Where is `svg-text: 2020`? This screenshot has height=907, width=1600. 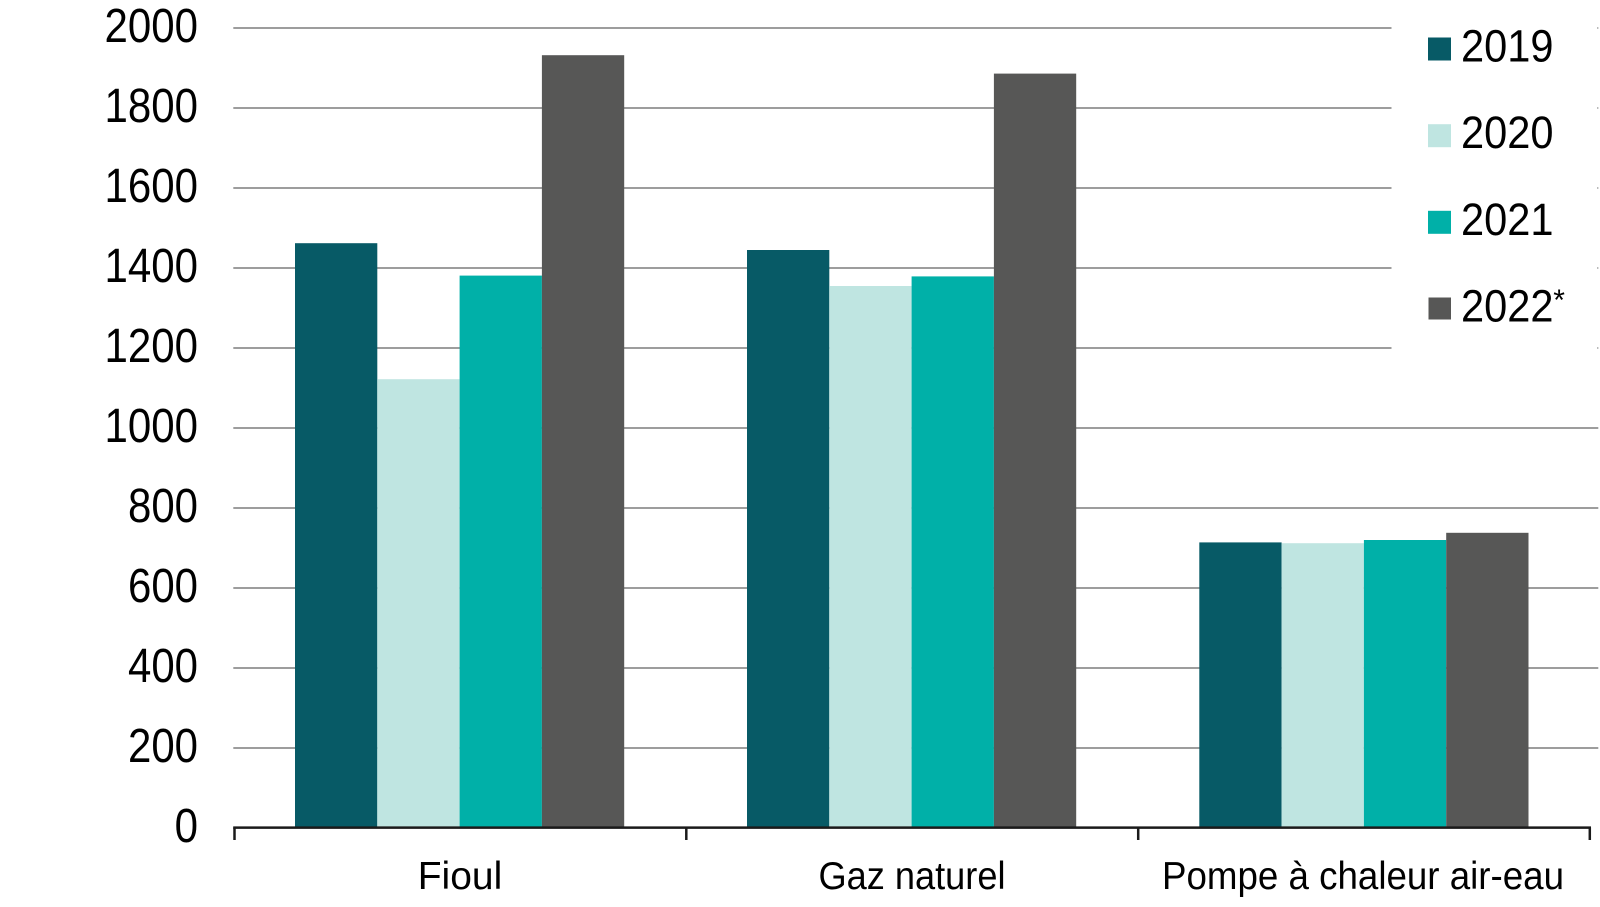 svg-text: 2020 is located at coordinates (1507, 132).